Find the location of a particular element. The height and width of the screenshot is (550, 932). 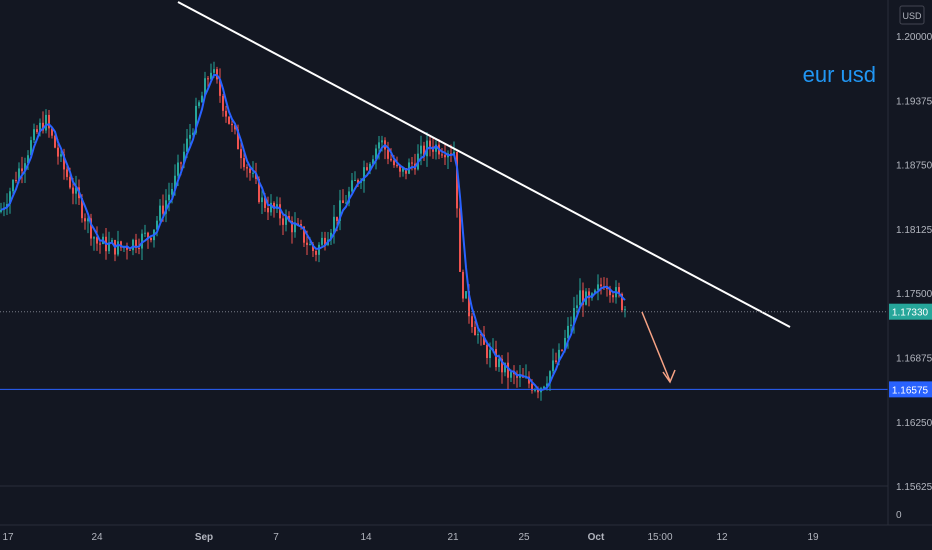

x-tick-label: 7 is located at coordinates (276, 537).